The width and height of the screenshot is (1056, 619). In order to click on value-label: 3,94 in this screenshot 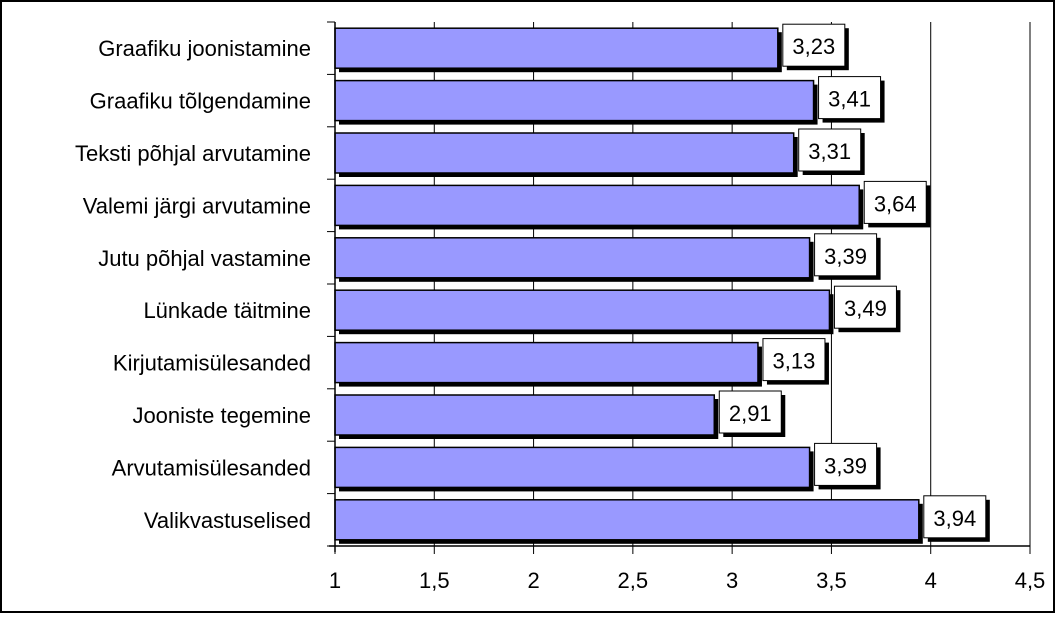, I will do `click(954, 518)`.